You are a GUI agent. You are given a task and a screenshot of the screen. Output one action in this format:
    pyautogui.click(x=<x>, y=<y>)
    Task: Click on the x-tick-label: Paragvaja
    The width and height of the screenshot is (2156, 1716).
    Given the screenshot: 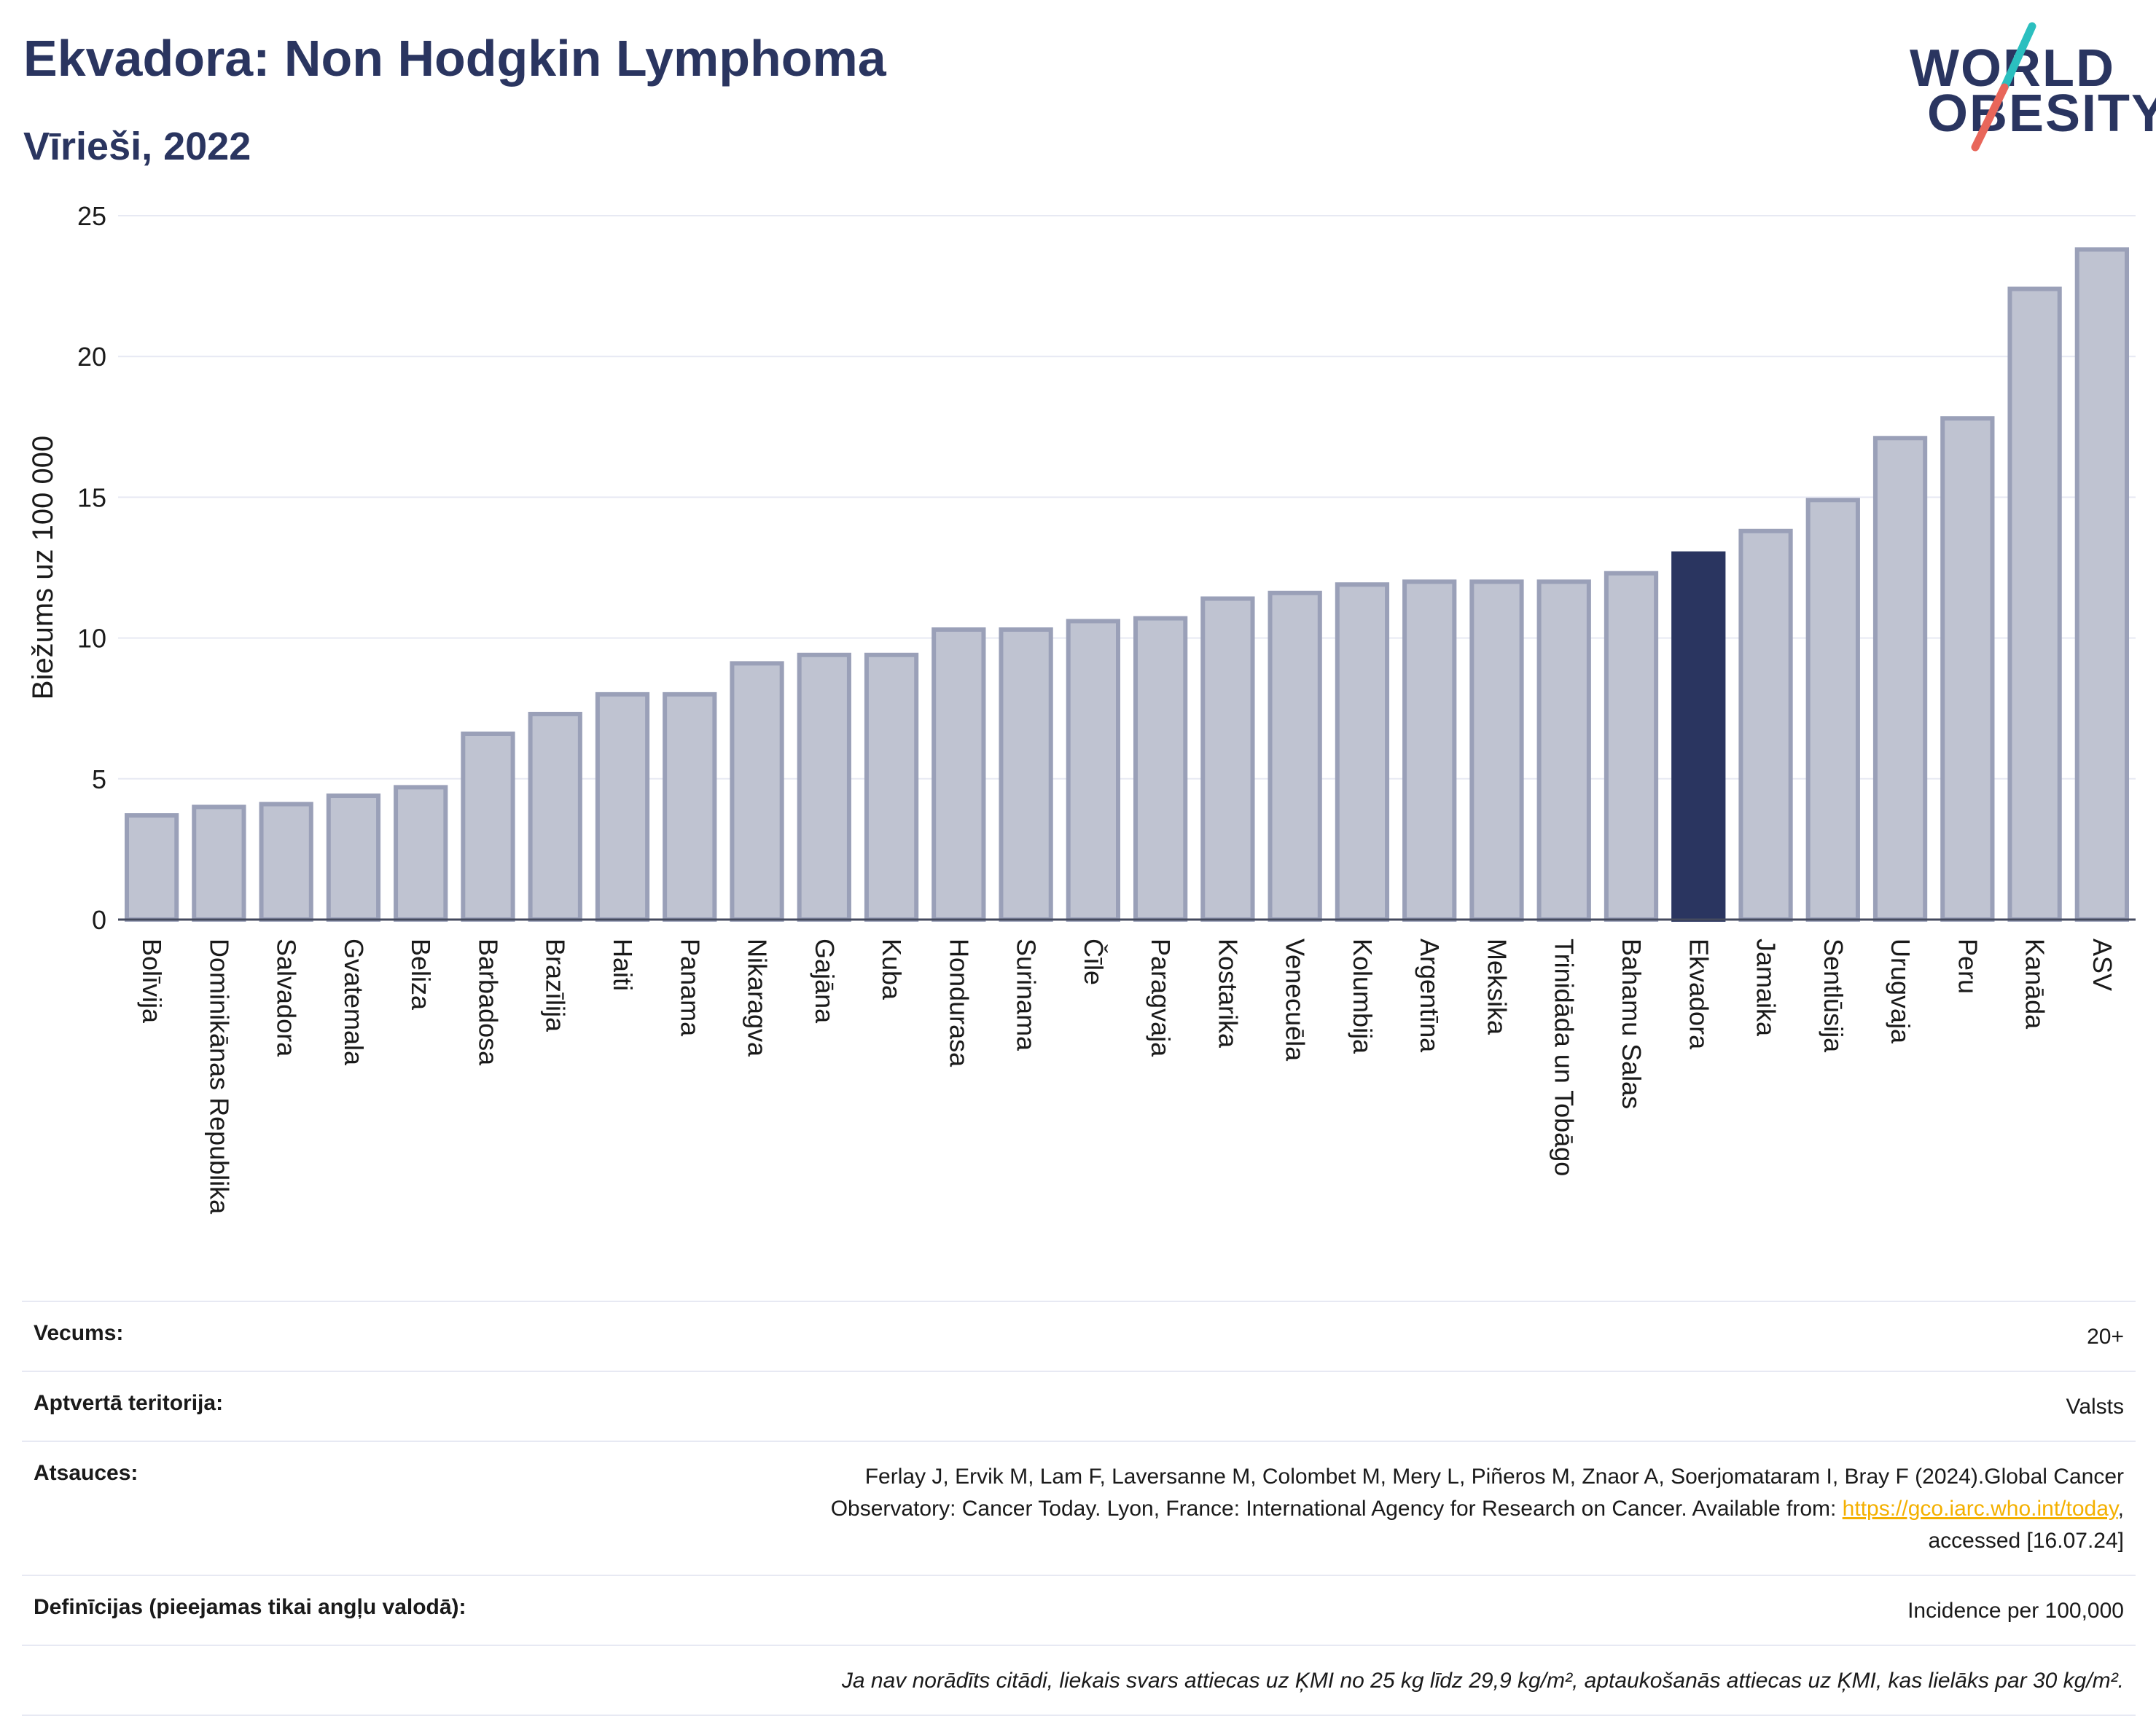 What is the action you would take?
    pyautogui.click(x=1161, y=998)
    